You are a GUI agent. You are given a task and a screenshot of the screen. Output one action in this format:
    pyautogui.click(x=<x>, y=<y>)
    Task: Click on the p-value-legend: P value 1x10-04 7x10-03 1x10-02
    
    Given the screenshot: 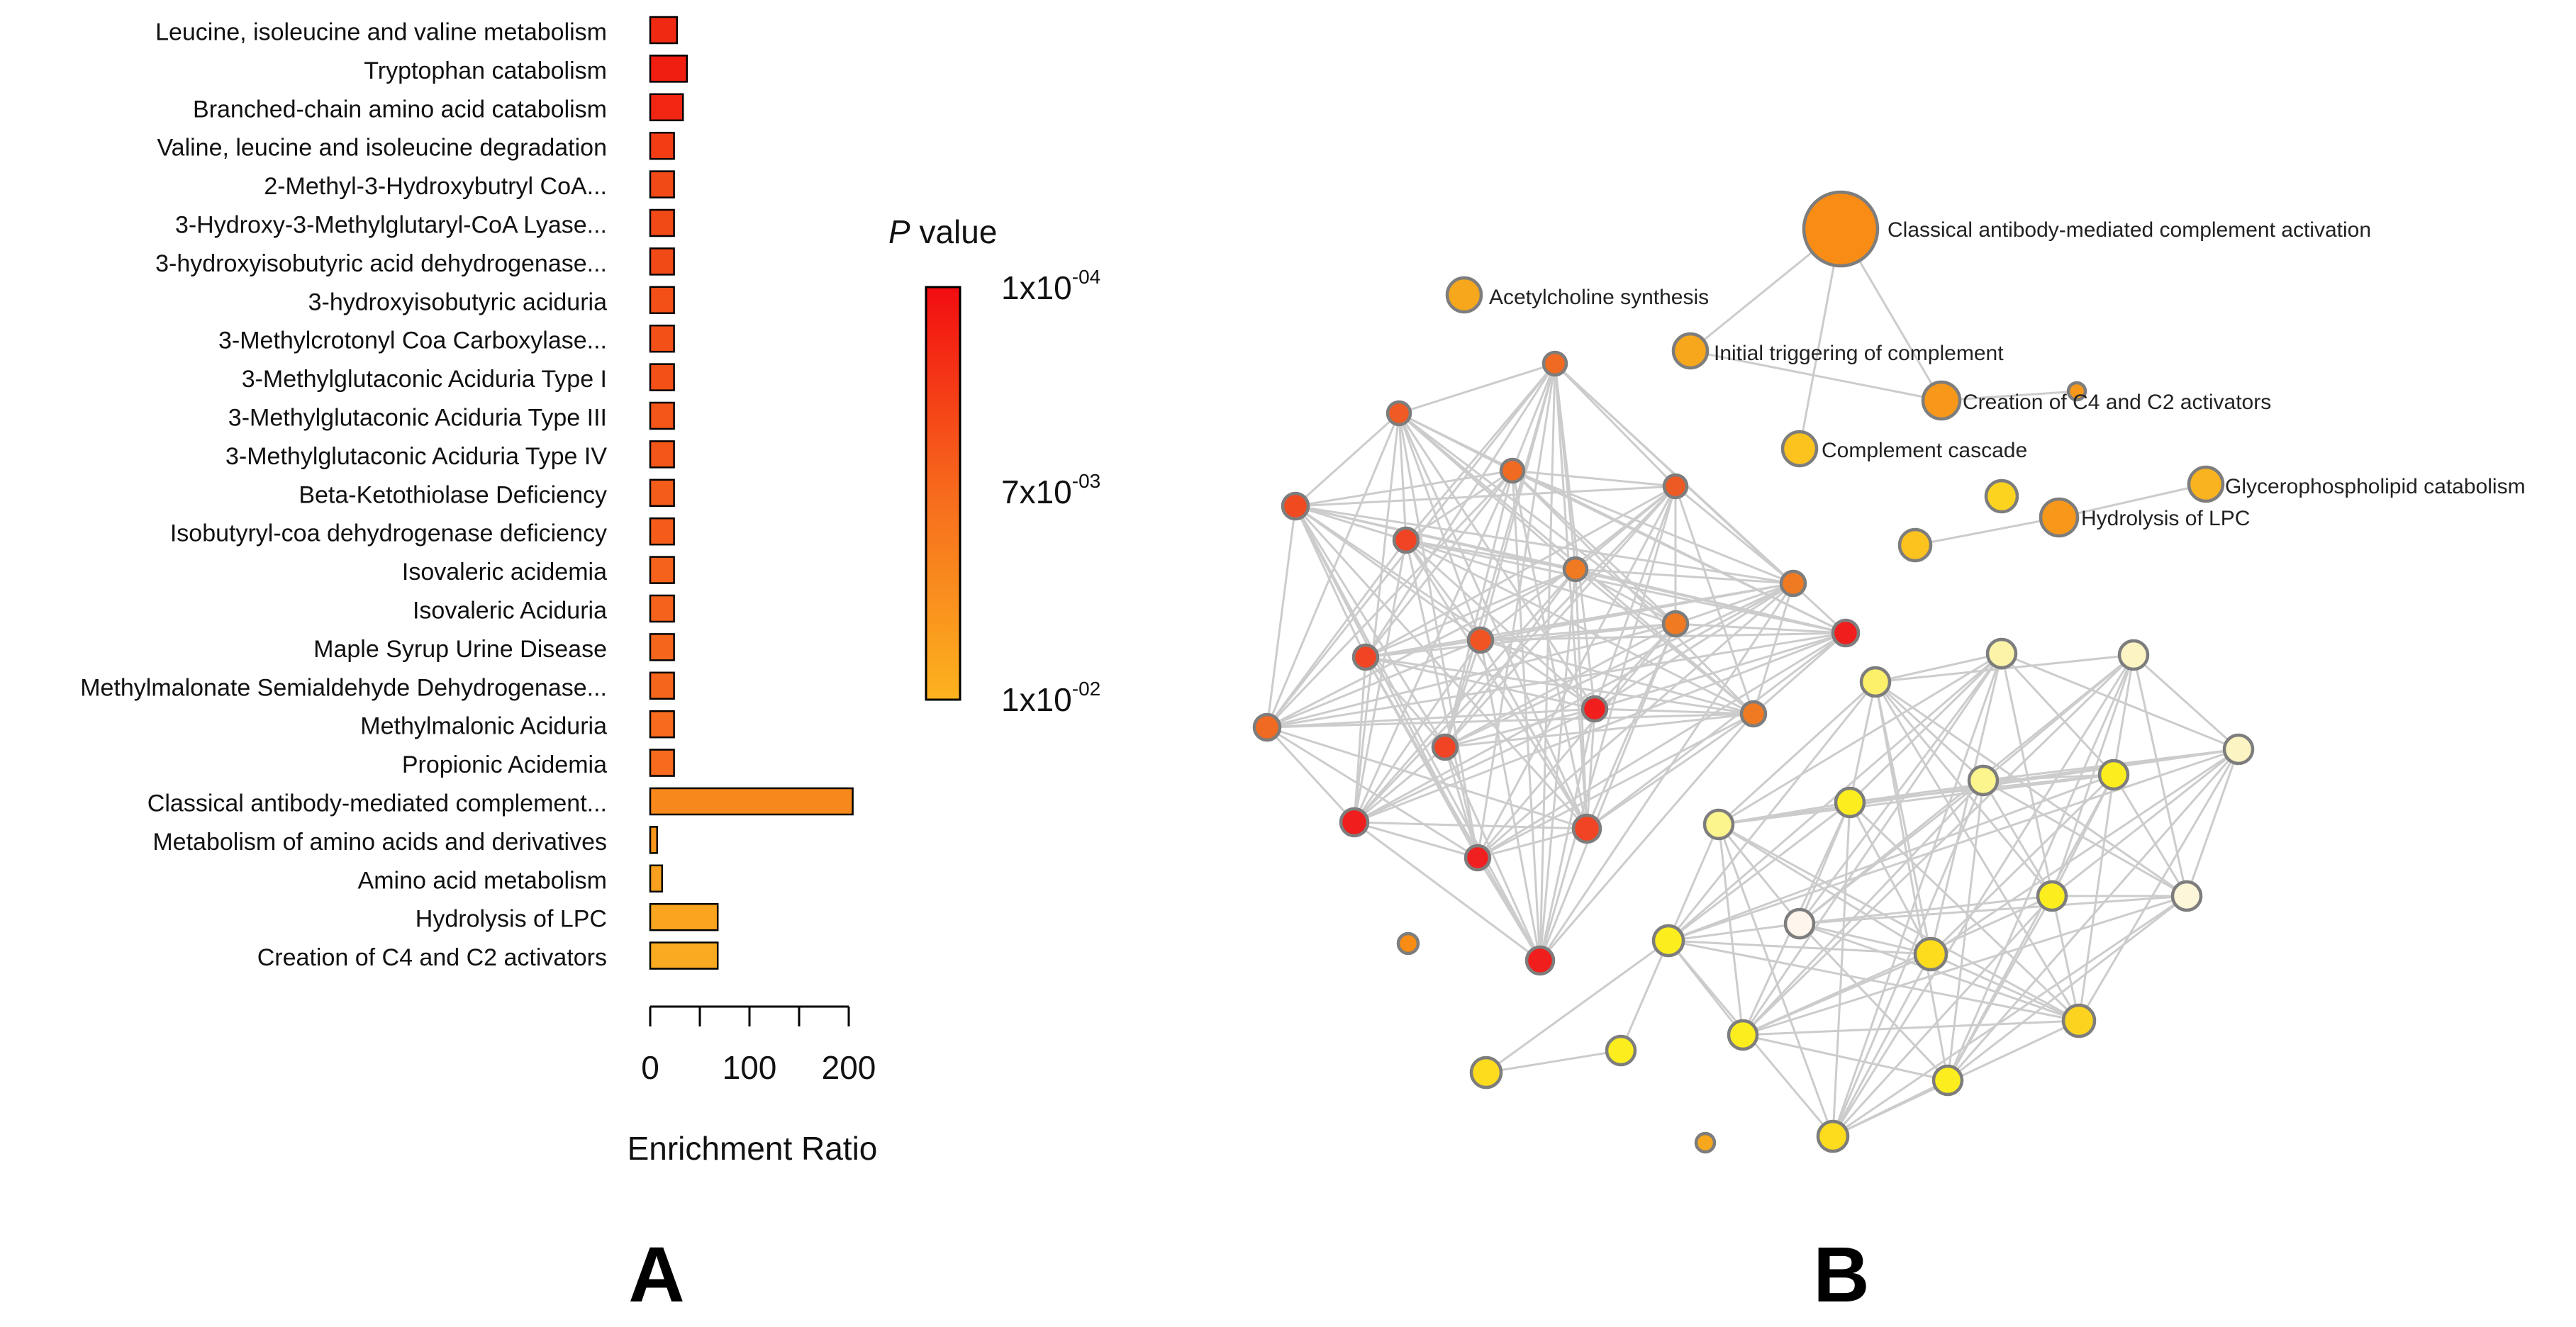 What is the action you would take?
    pyautogui.click(x=994, y=466)
    